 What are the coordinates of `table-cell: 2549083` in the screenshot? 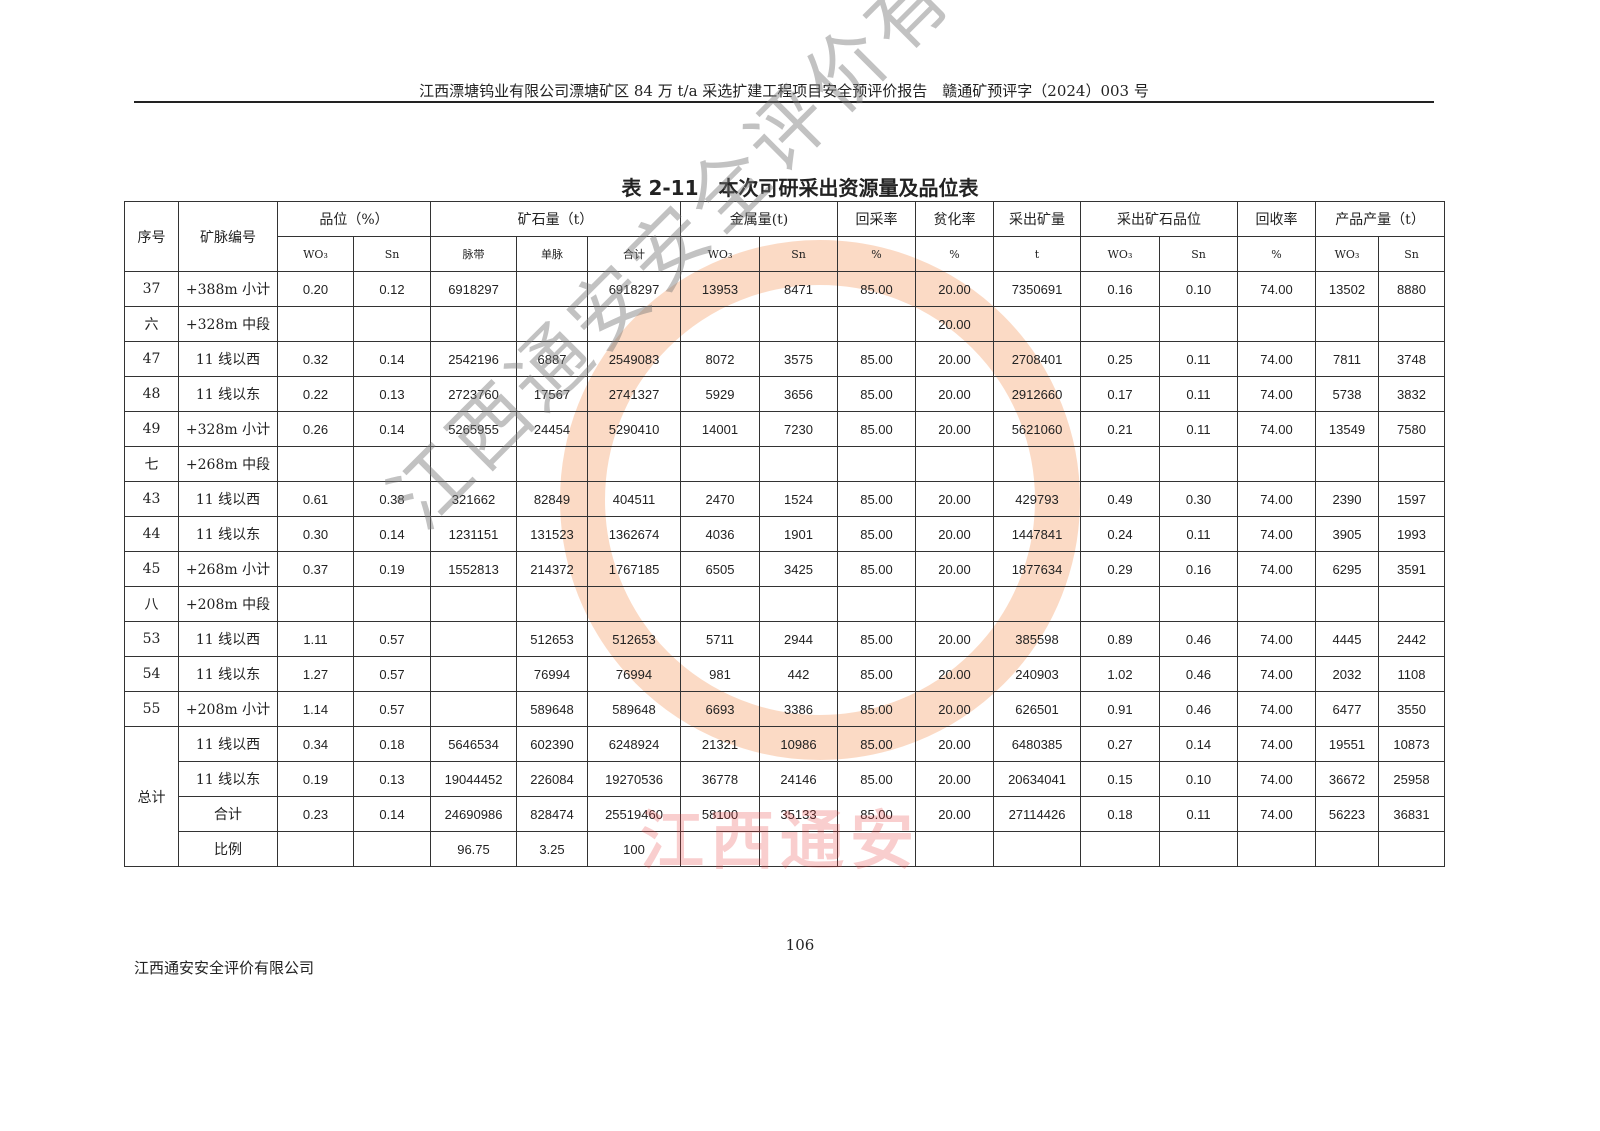 It's located at (634, 359).